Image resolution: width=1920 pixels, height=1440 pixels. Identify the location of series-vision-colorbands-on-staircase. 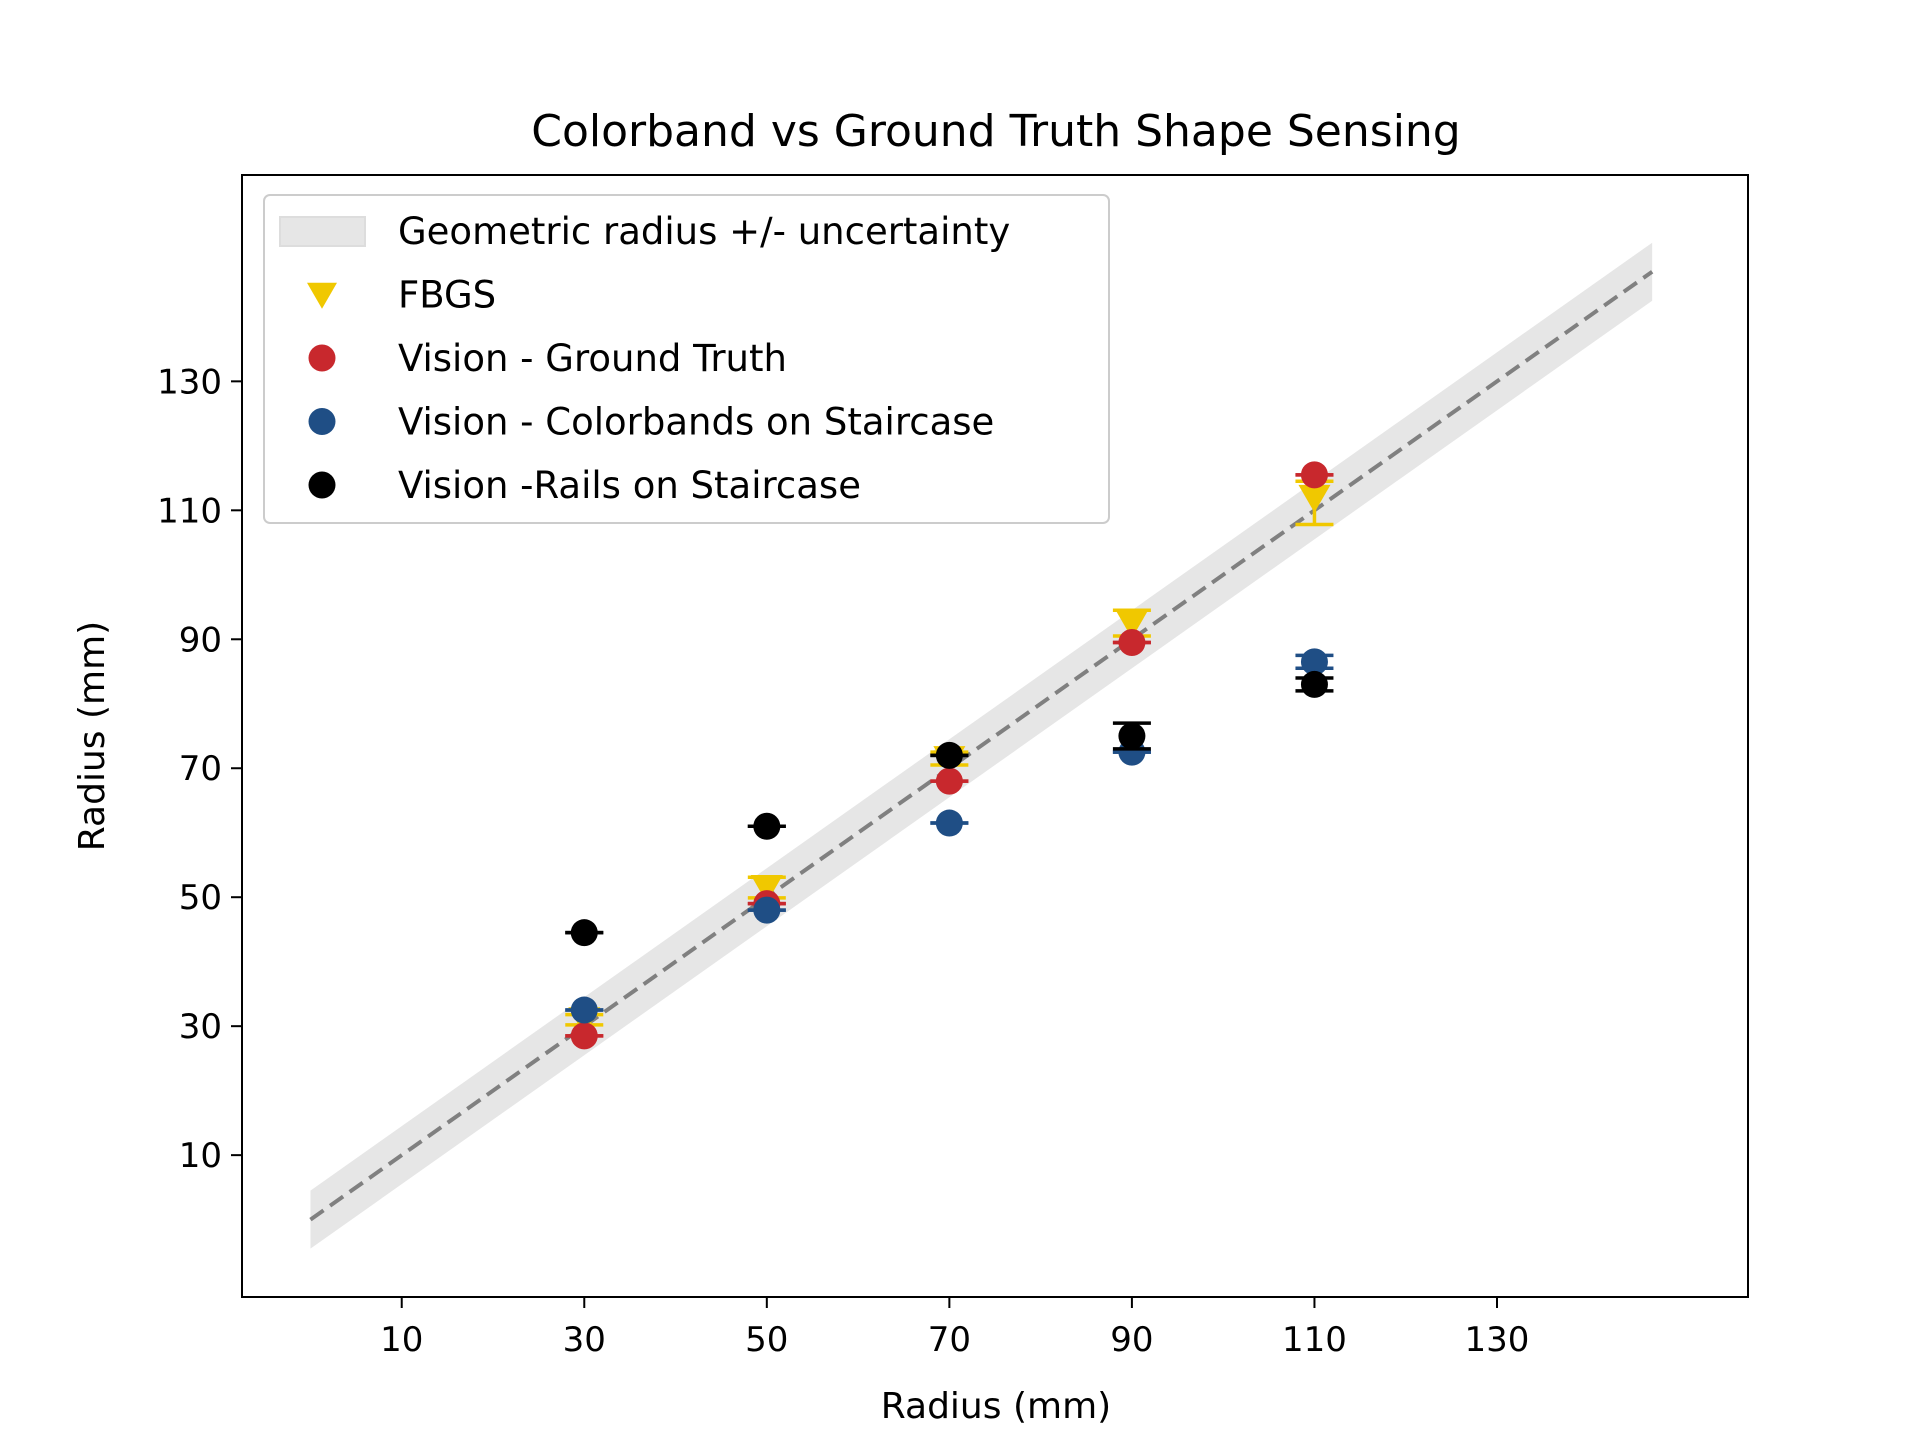
(949, 836).